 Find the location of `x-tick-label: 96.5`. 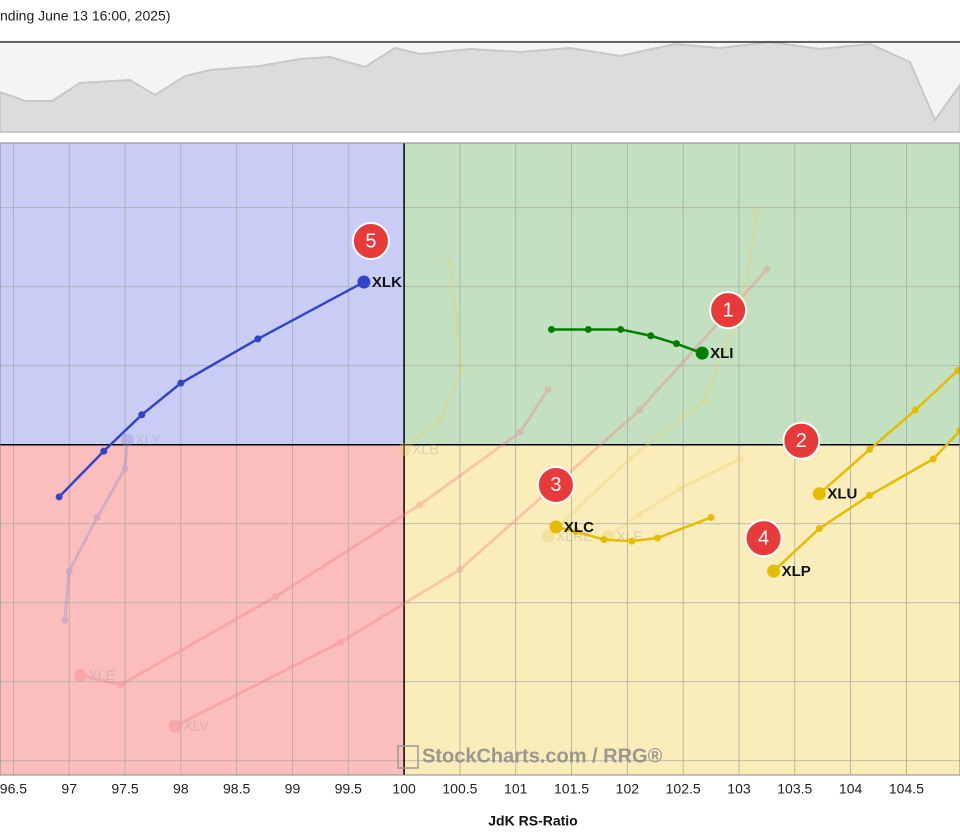

x-tick-label: 96.5 is located at coordinates (13, 789).